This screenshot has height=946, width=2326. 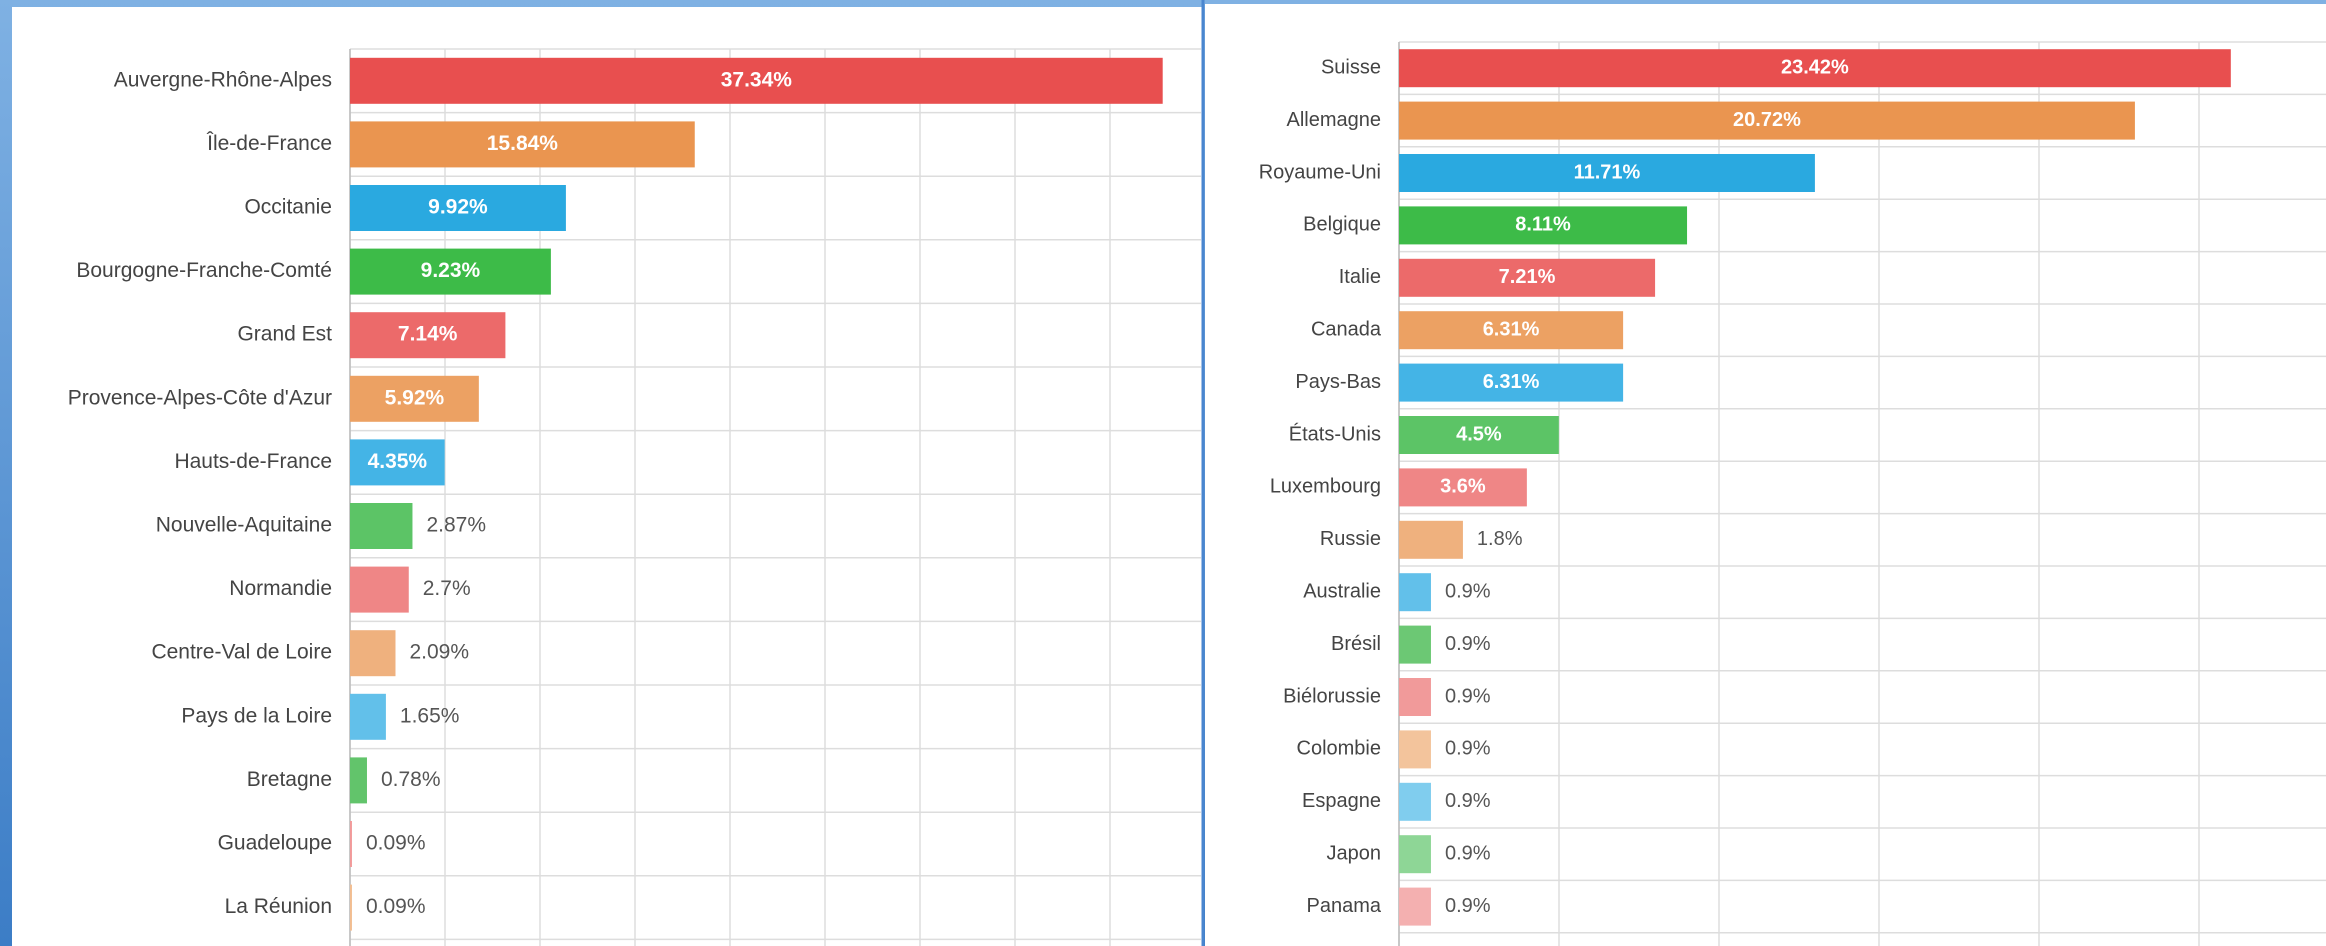 I want to click on data-label: 9.92%, so click(x=458, y=207).